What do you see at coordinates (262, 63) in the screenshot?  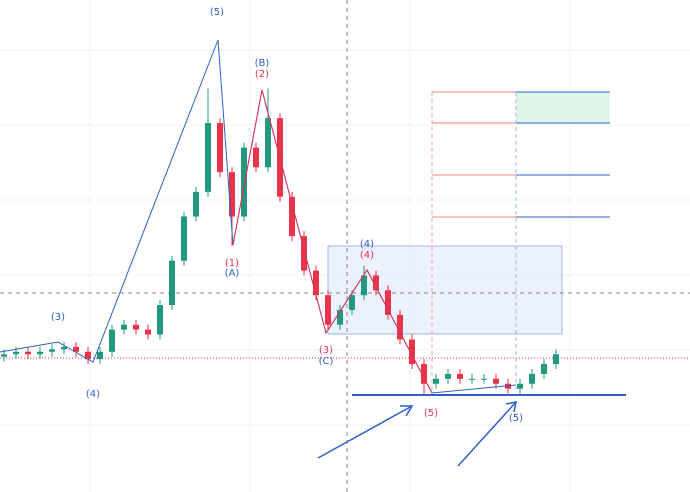 I see `wave-label: (B)` at bounding box center [262, 63].